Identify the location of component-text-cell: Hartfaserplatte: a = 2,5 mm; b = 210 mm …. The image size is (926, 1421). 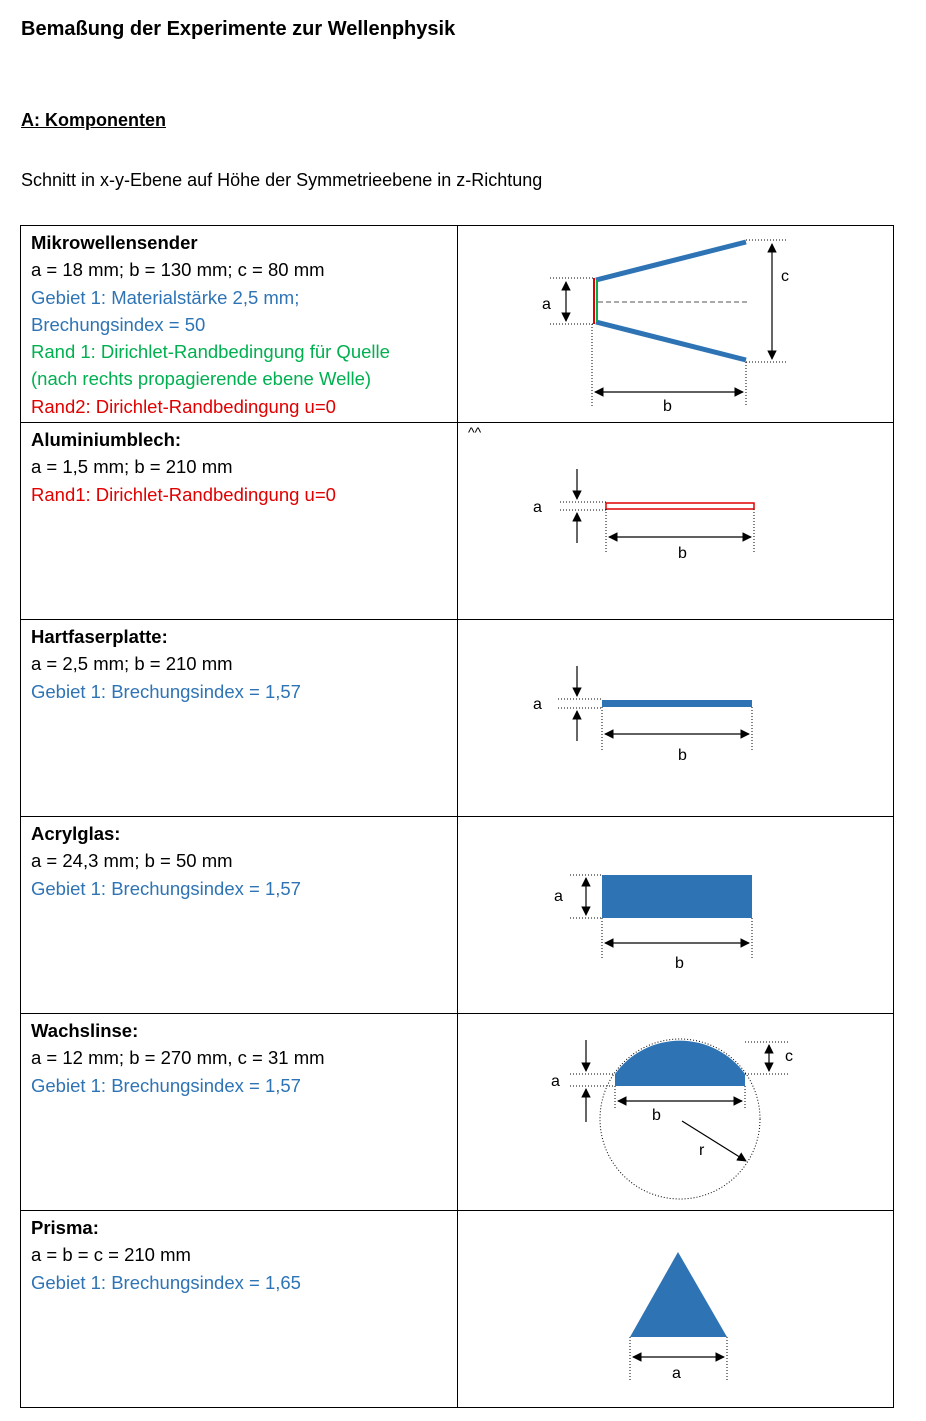
(239, 718).